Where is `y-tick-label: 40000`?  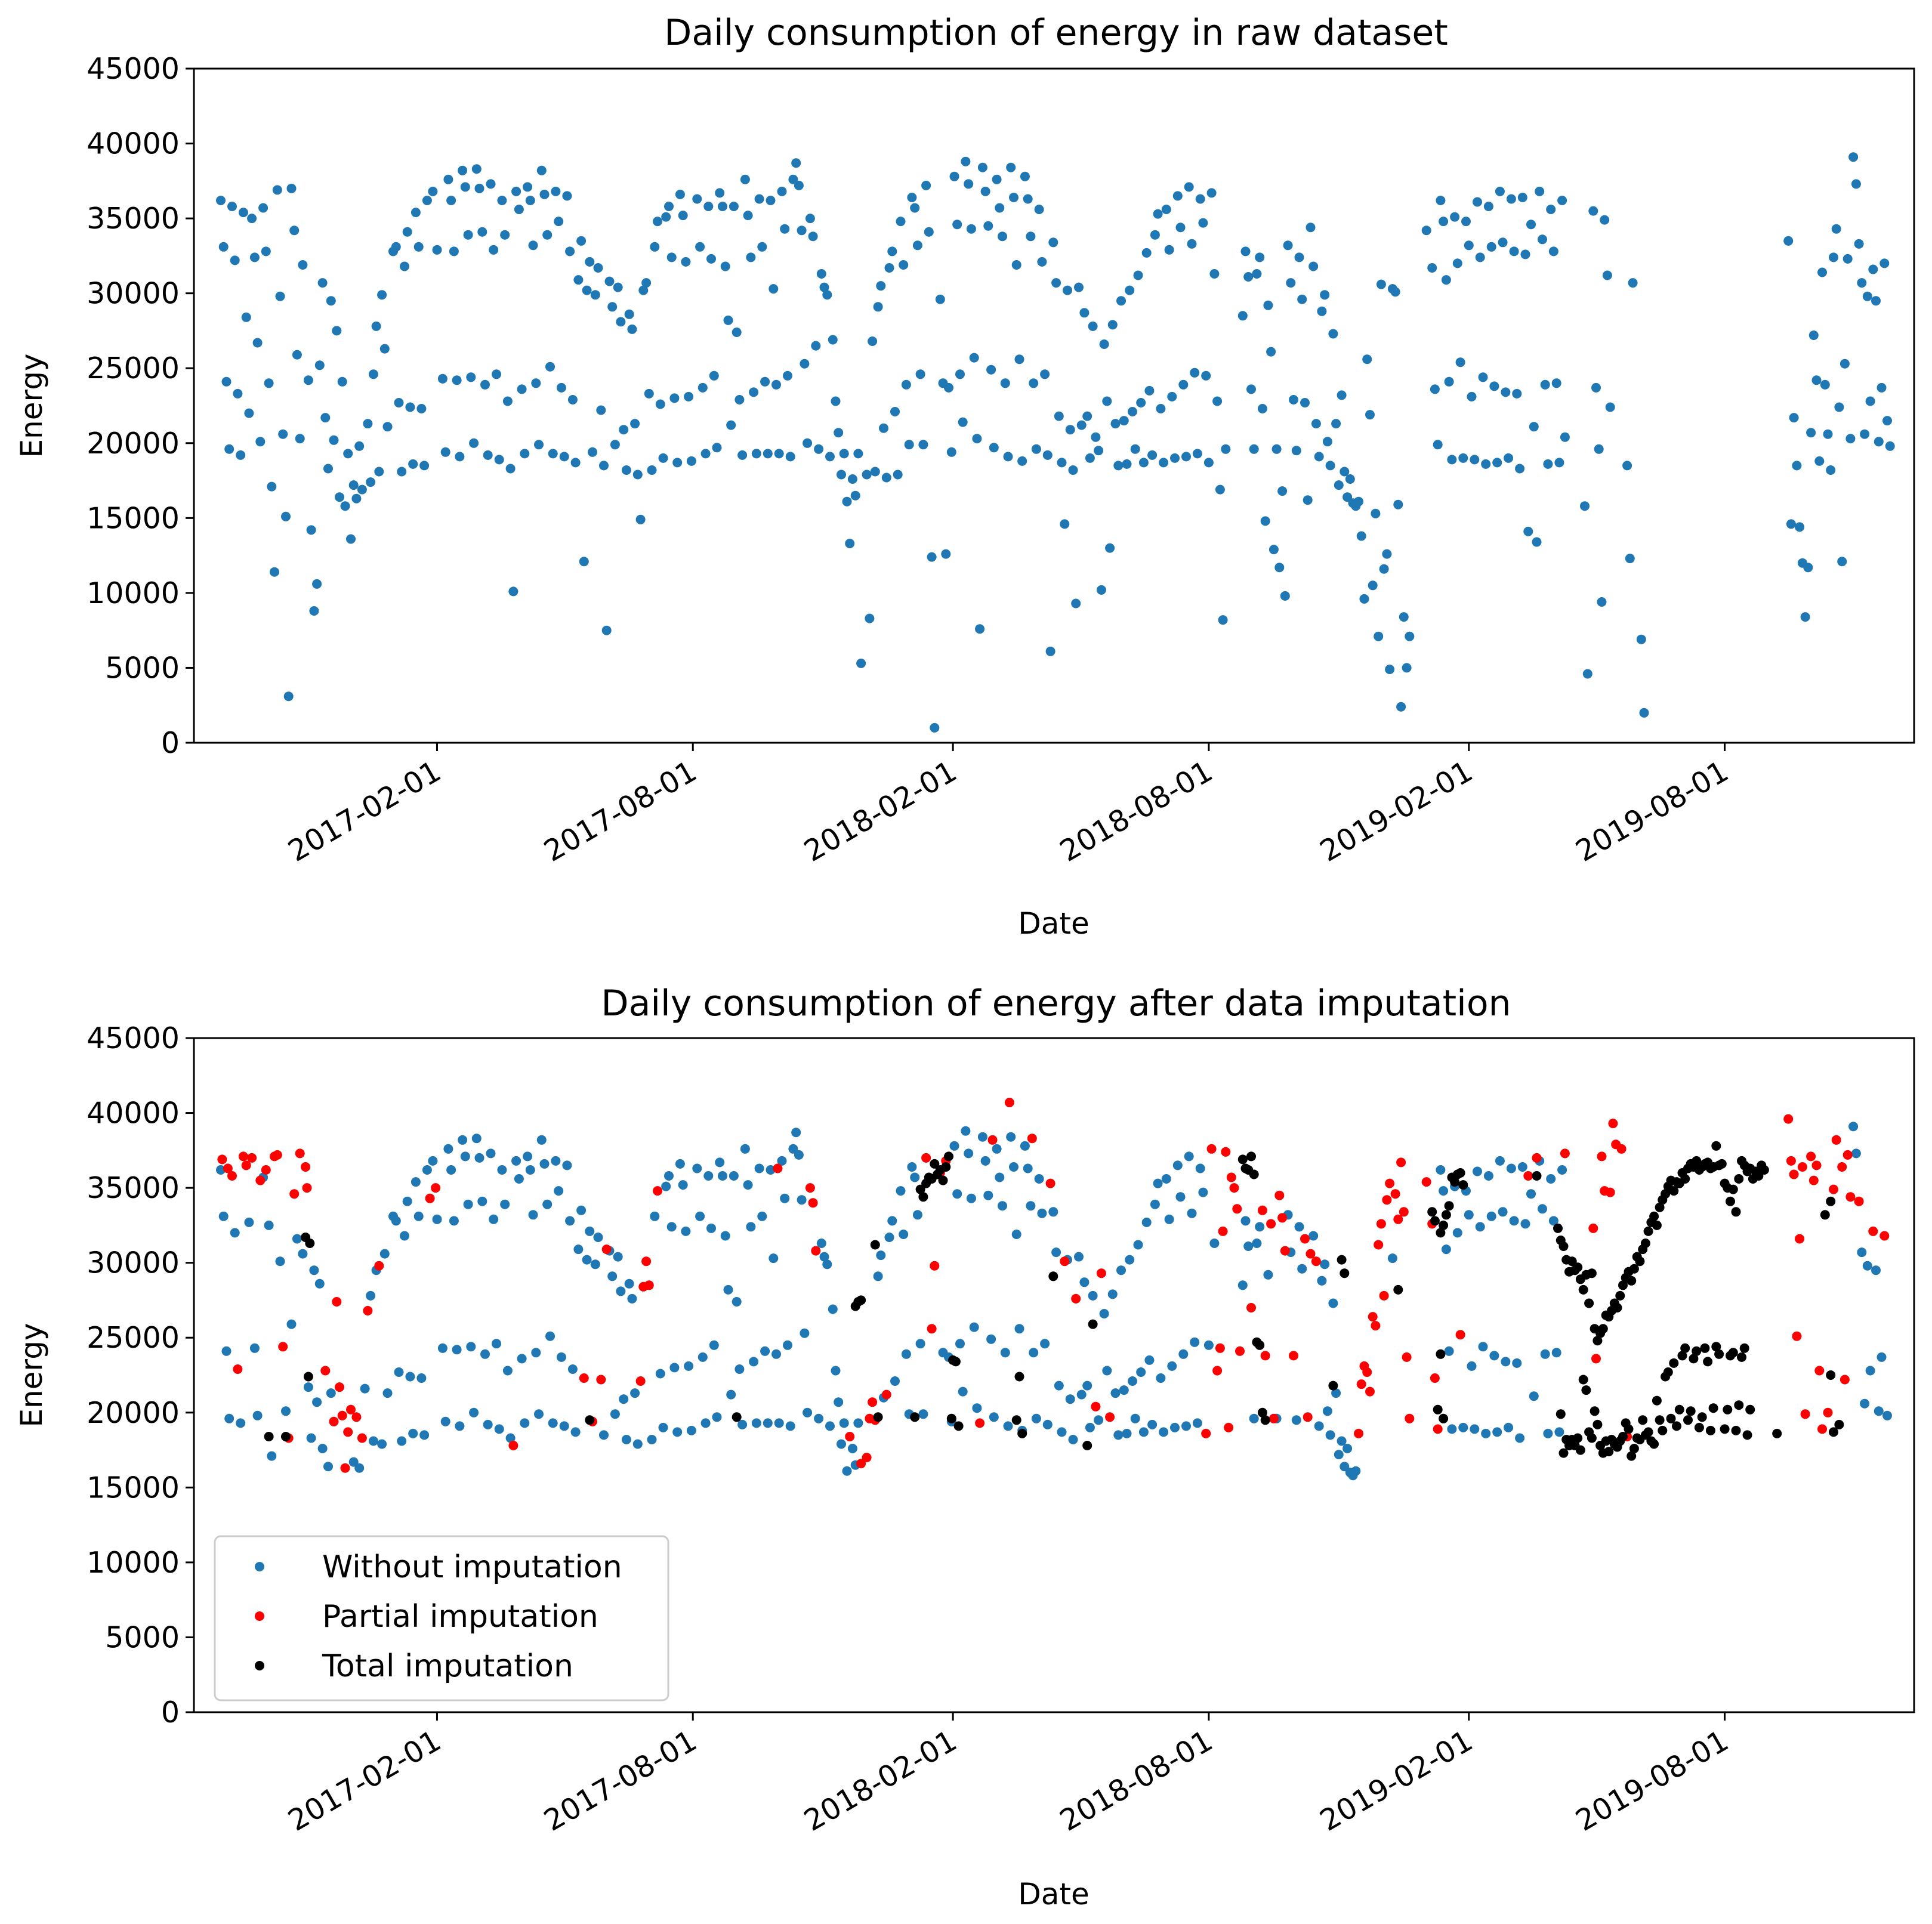 y-tick-label: 40000 is located at coordinates (133, 1114).